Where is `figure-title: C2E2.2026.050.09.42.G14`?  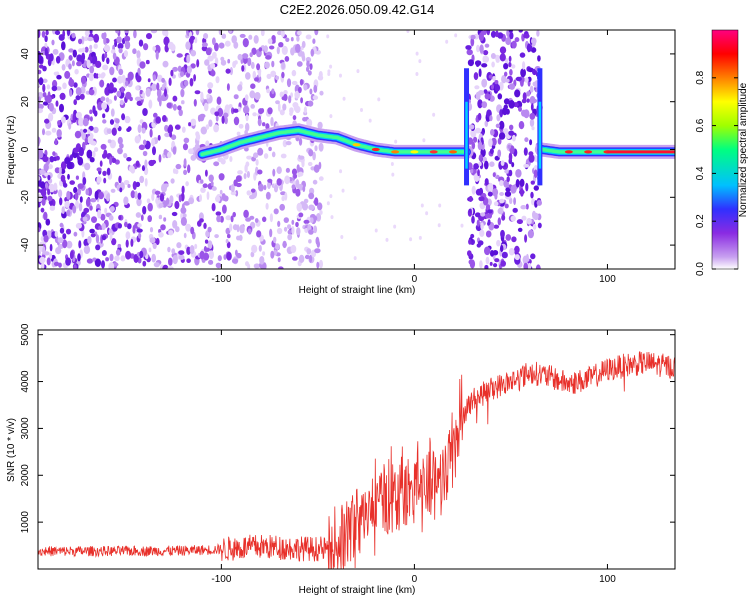
figure-title: C2E2.2026.050.09.42.G14 is located at coordinates (357, 9).